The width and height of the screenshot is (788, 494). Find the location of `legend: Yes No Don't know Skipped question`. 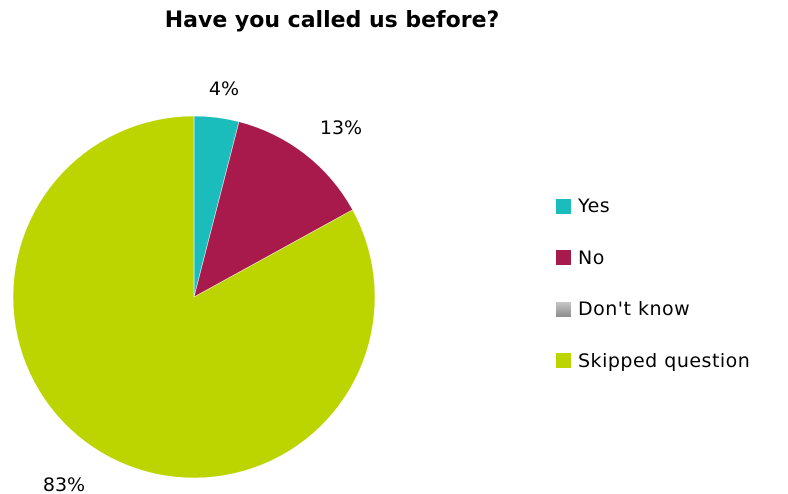

legend: Yes No Don't know Skipped question is located at coordinates (653, 296).